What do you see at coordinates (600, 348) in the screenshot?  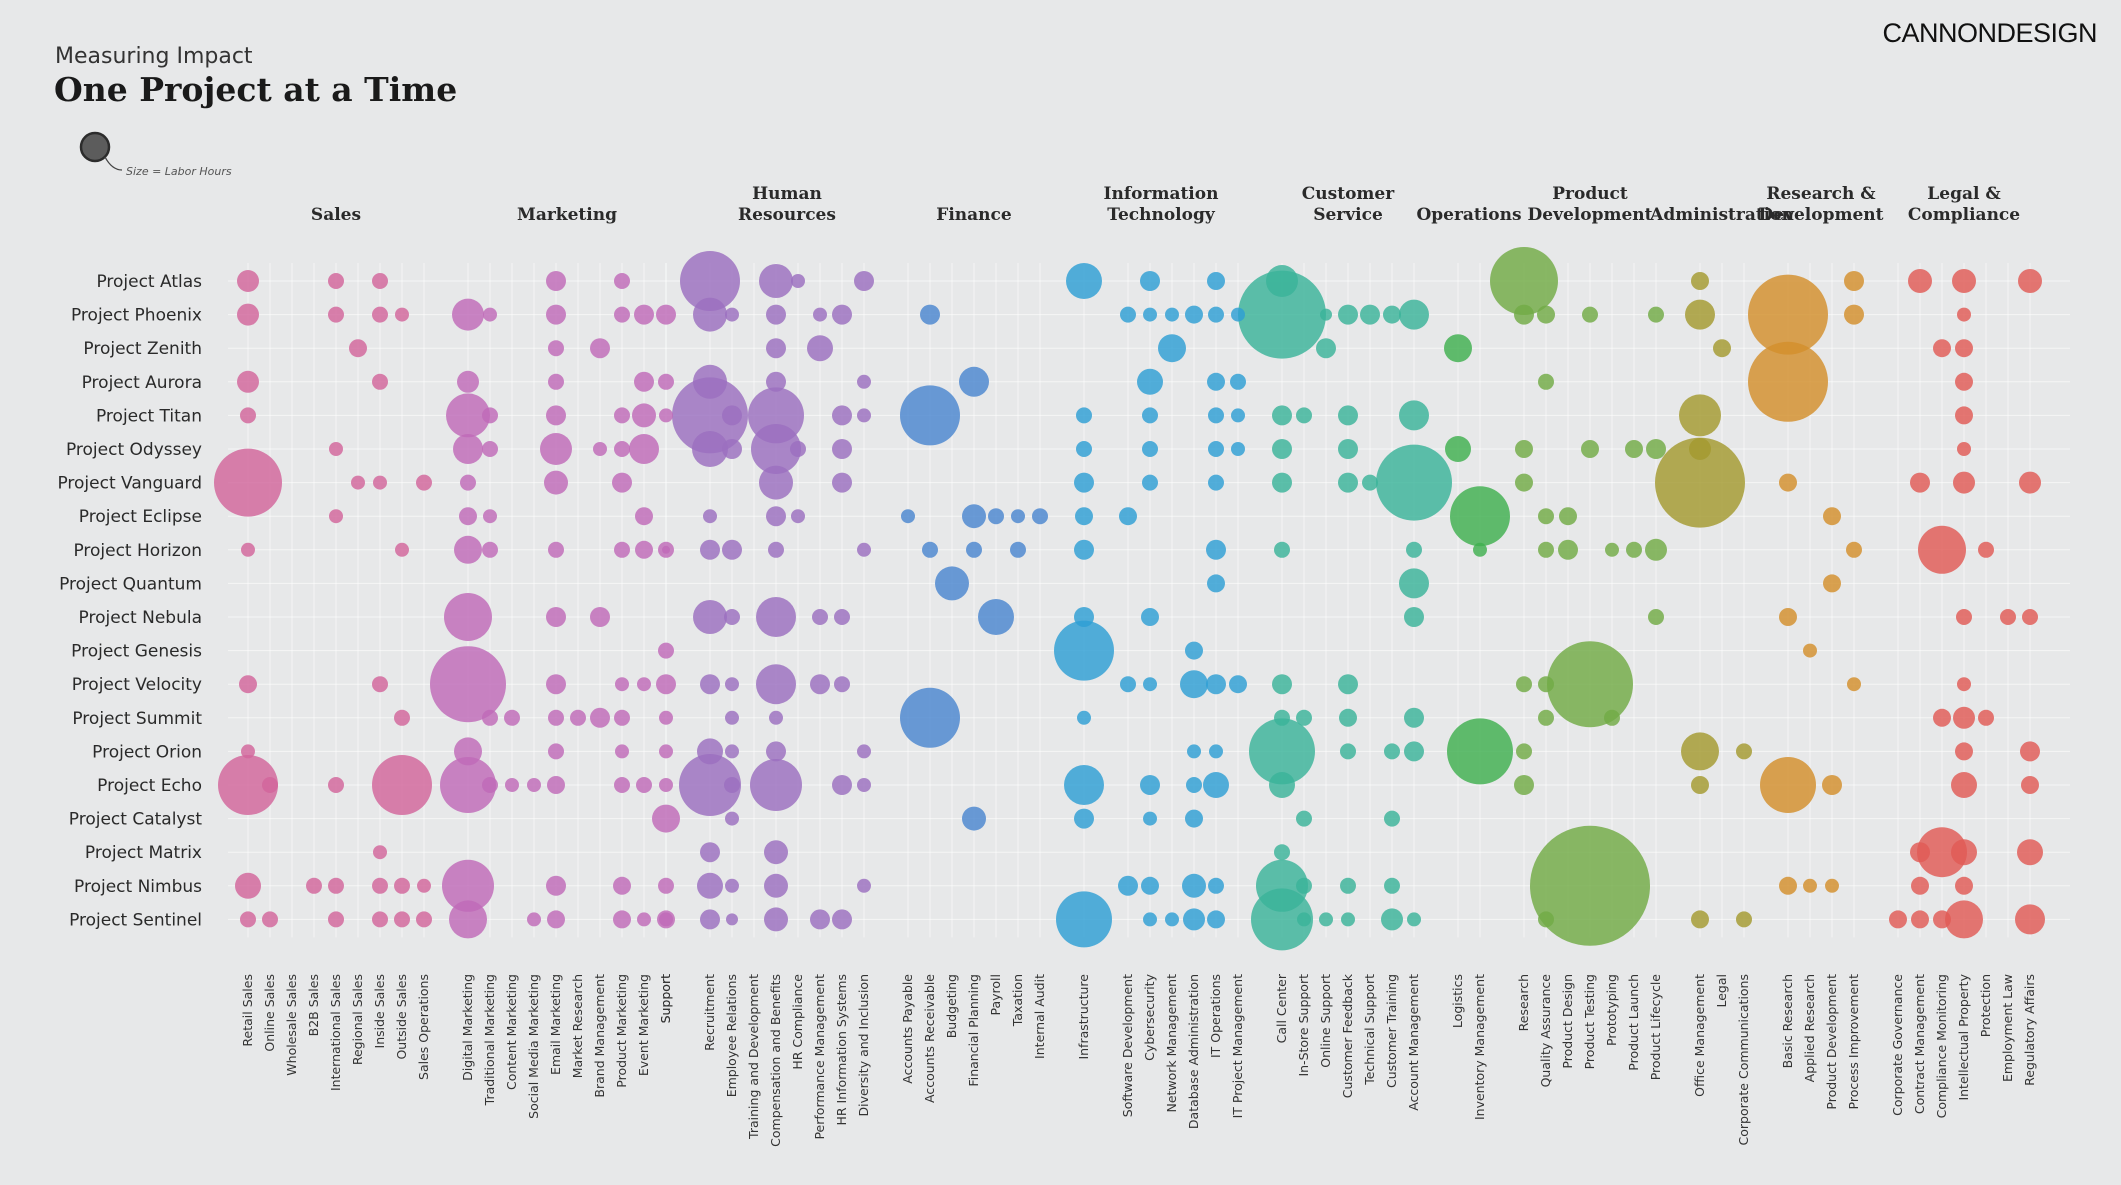 I see `bubble-project-zenith-brand-management` at bounding box center [600, 348].